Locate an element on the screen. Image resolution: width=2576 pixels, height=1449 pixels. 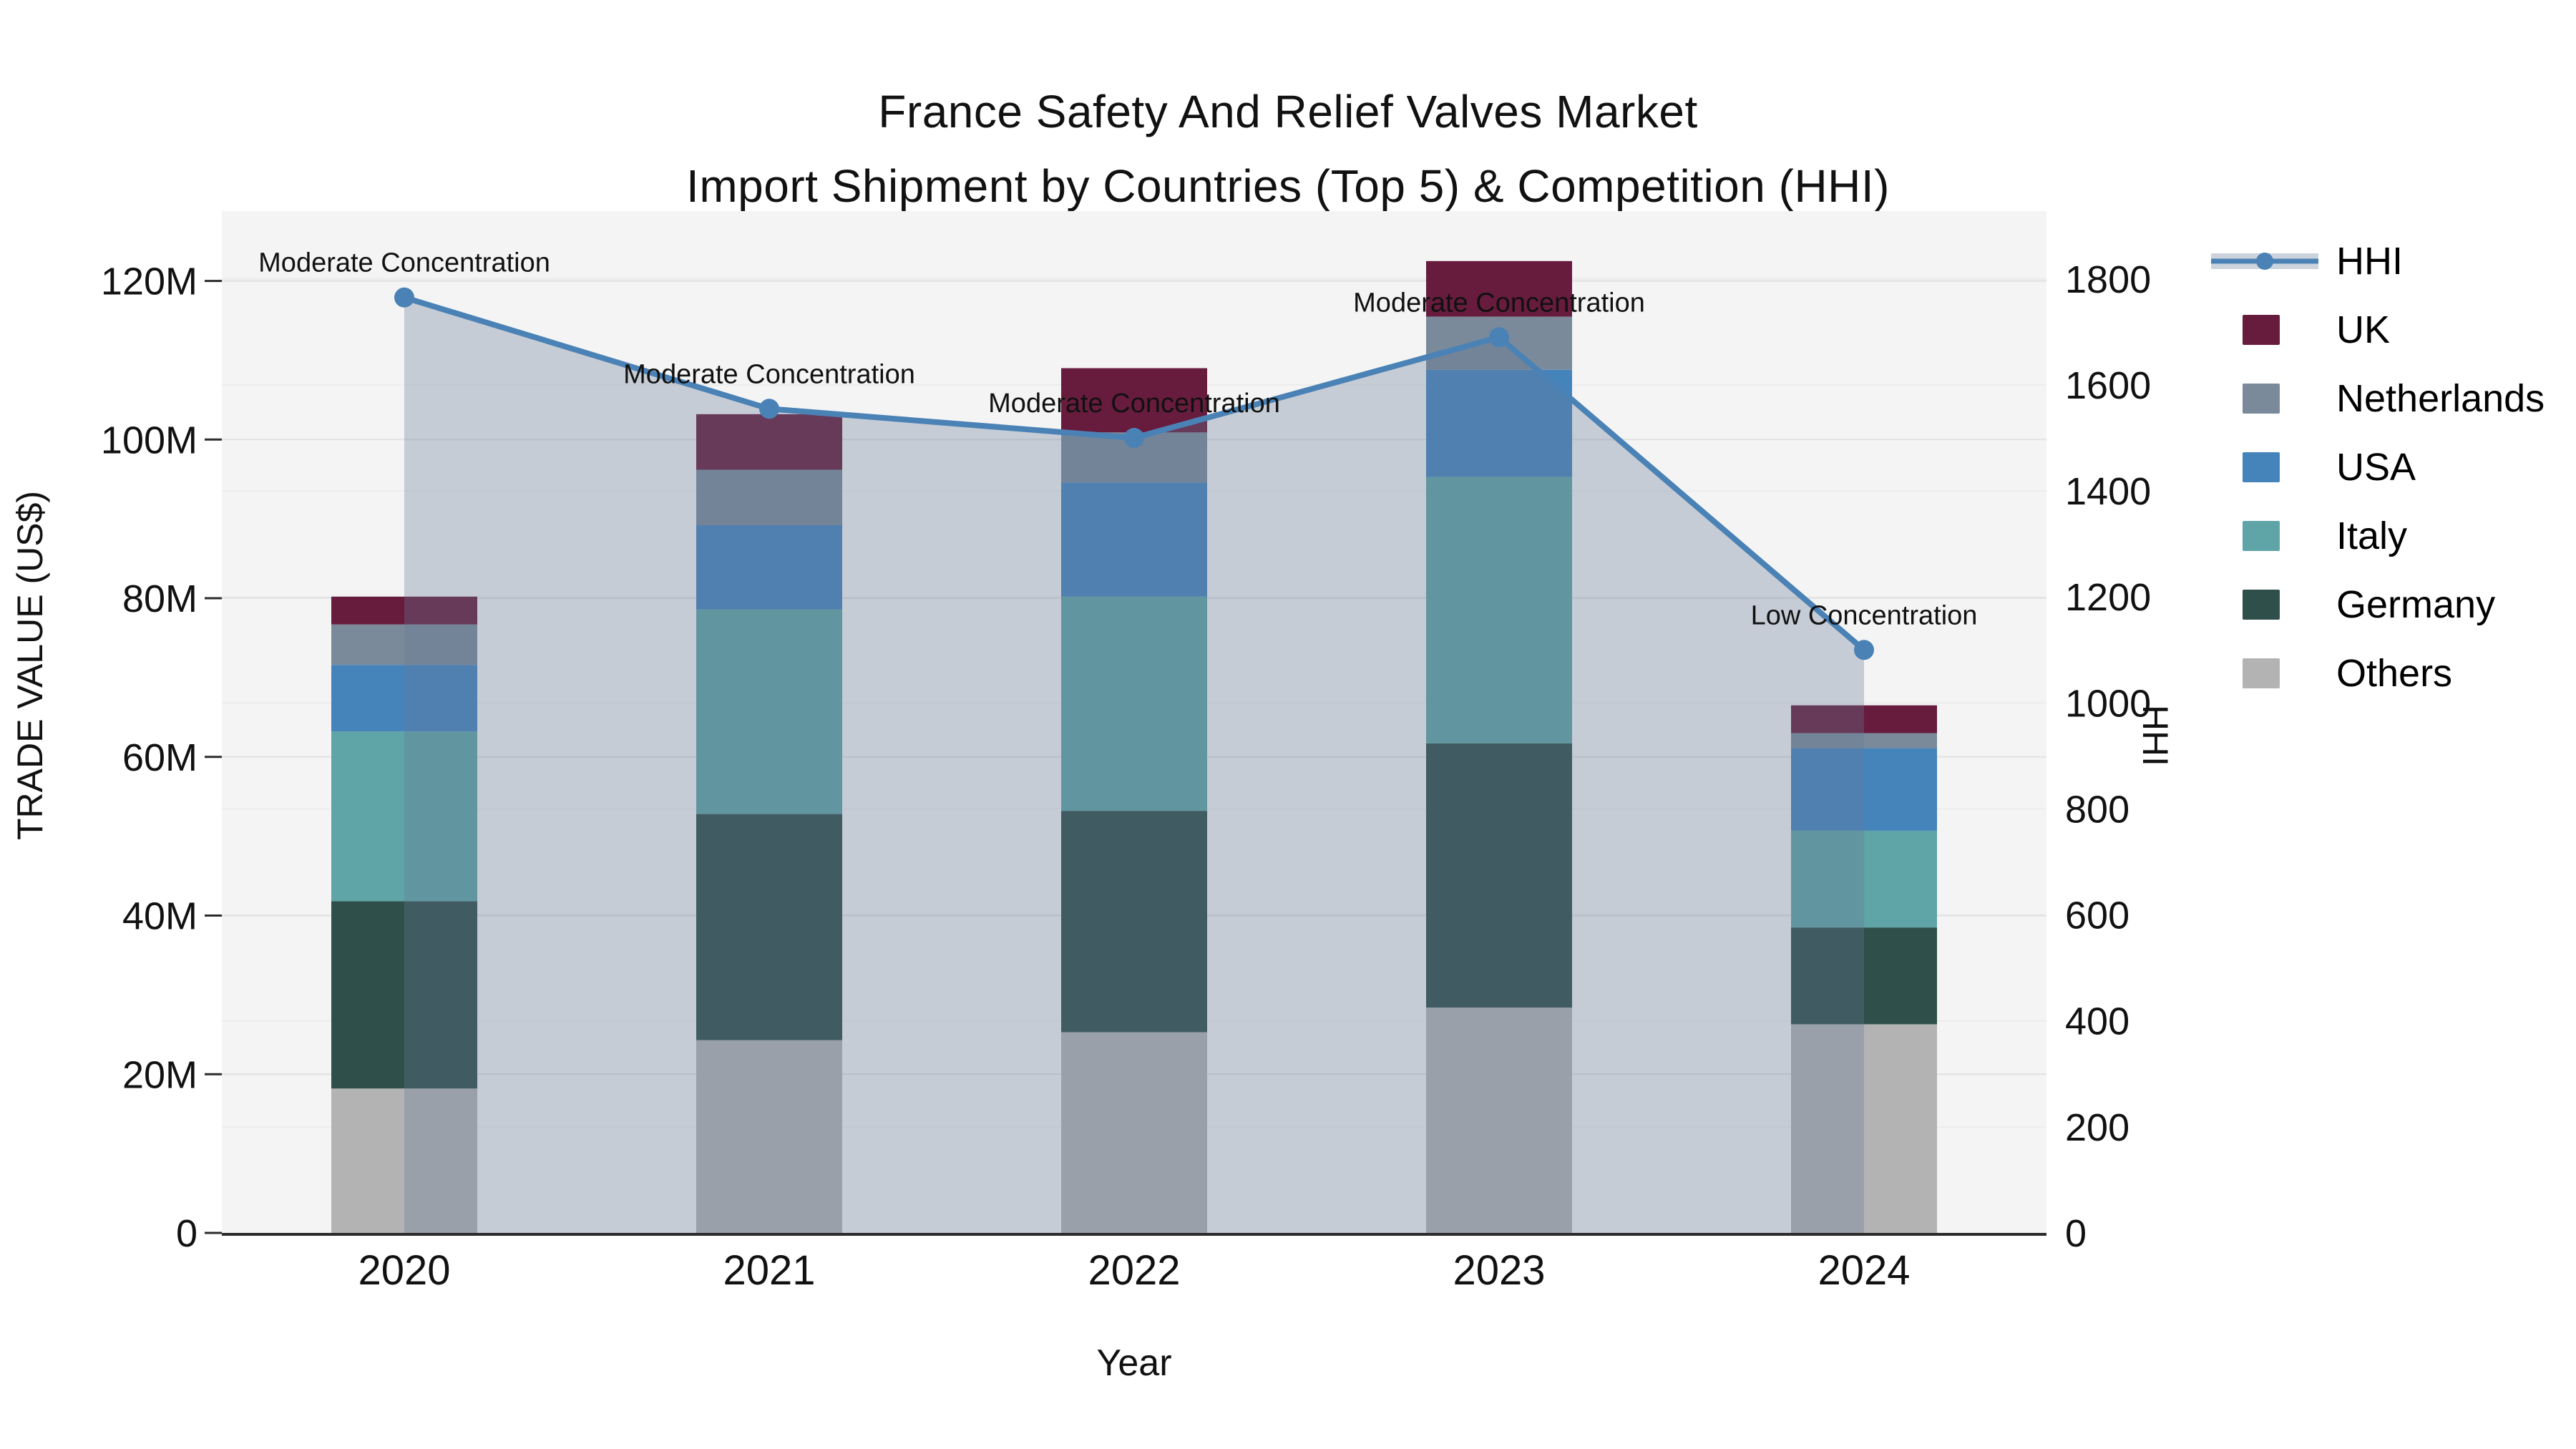
legend-item-italy: Italy is located at coordinates (2376, 536).